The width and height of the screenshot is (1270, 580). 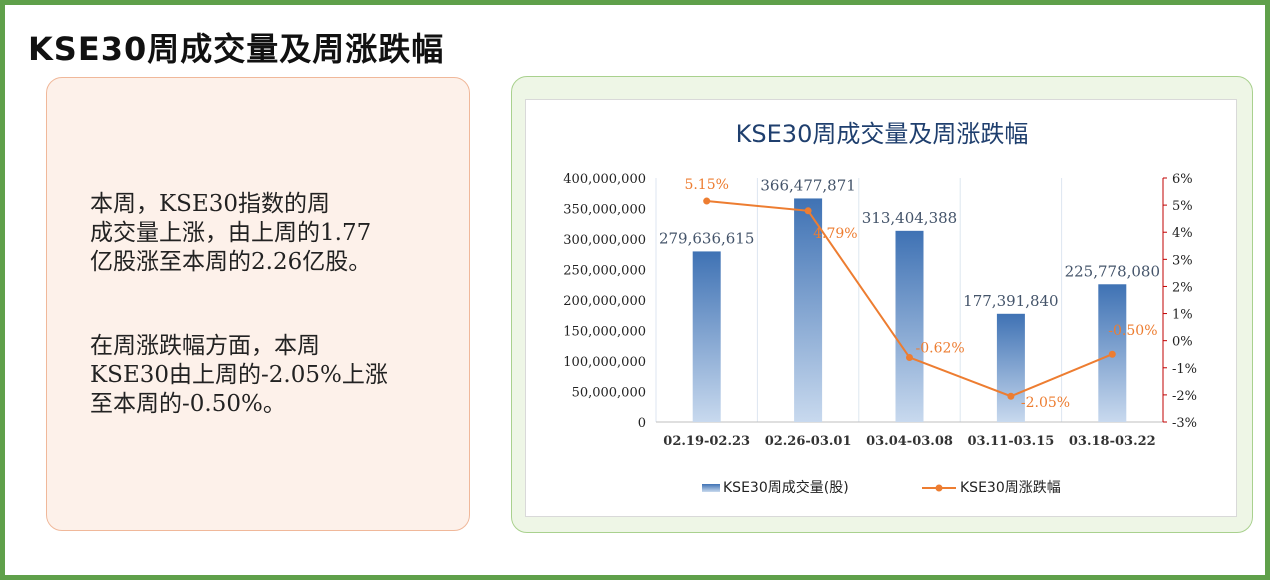 I want to click on volume-bar-label: 279,636,615, so click(x=706, y=238).